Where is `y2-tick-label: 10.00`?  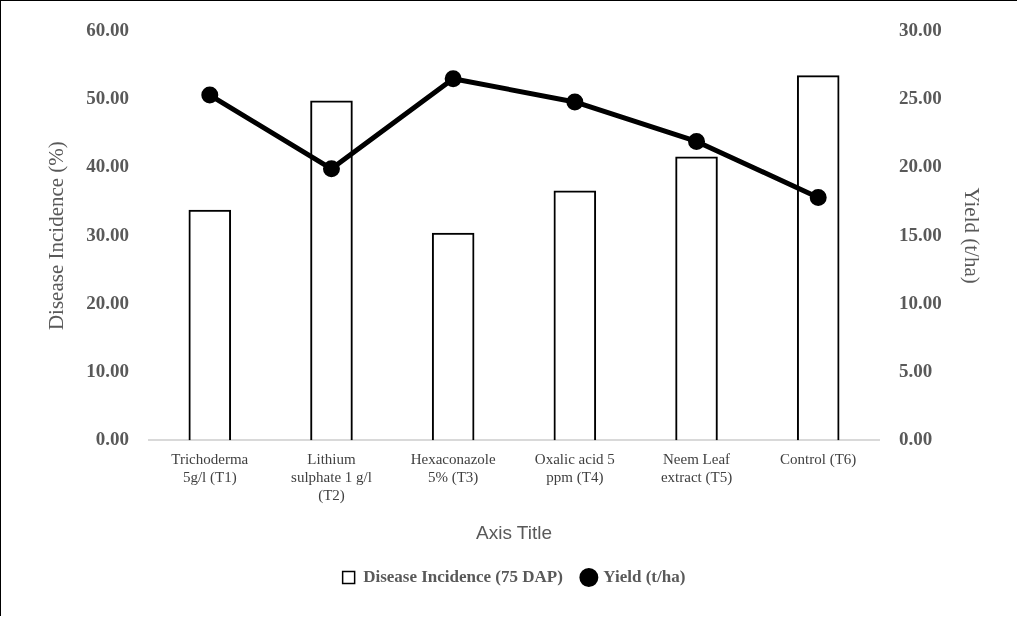 y2-tick-label: 10.00 is located at coordinates (920, 302).